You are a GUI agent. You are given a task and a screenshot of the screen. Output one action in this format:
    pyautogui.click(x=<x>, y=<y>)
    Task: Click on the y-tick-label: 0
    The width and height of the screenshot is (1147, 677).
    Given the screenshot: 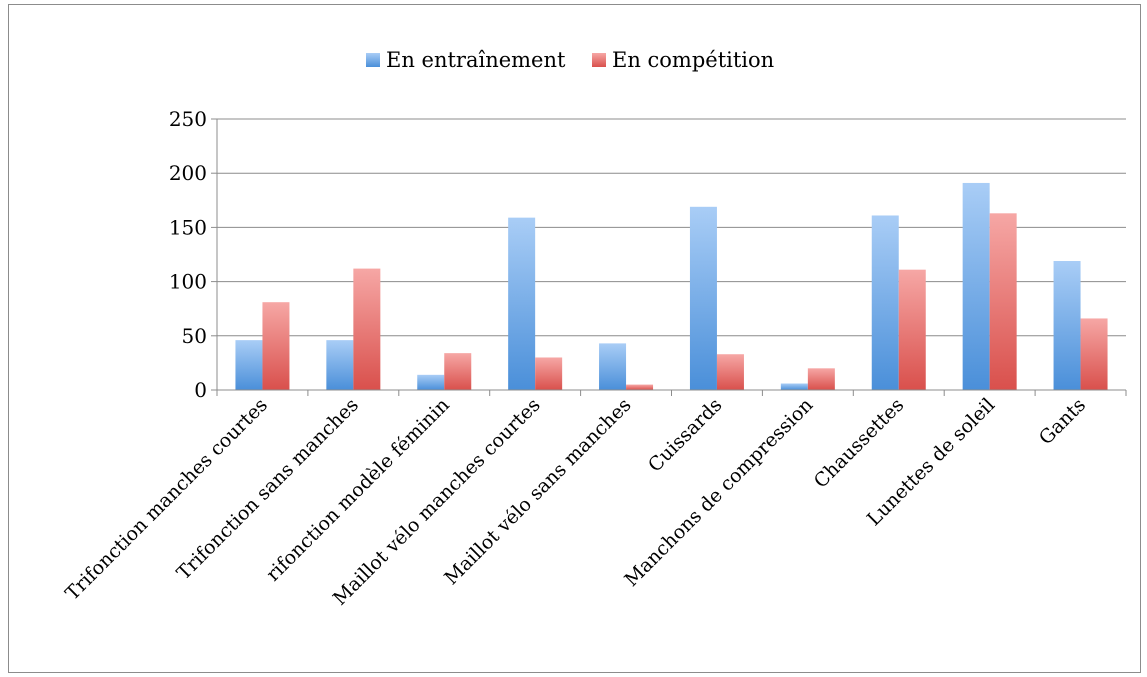 What is the action you would take?
    pyautogui.click(x=200, y=390)
    